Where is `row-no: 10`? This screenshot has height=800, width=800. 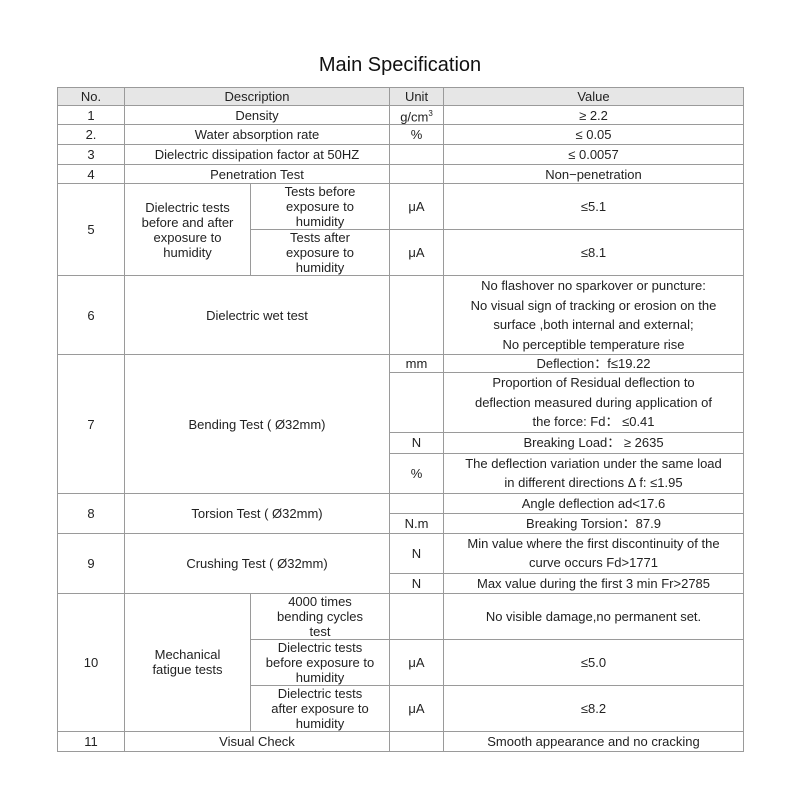
row-no: 10 is located at coordinates (91, 662).